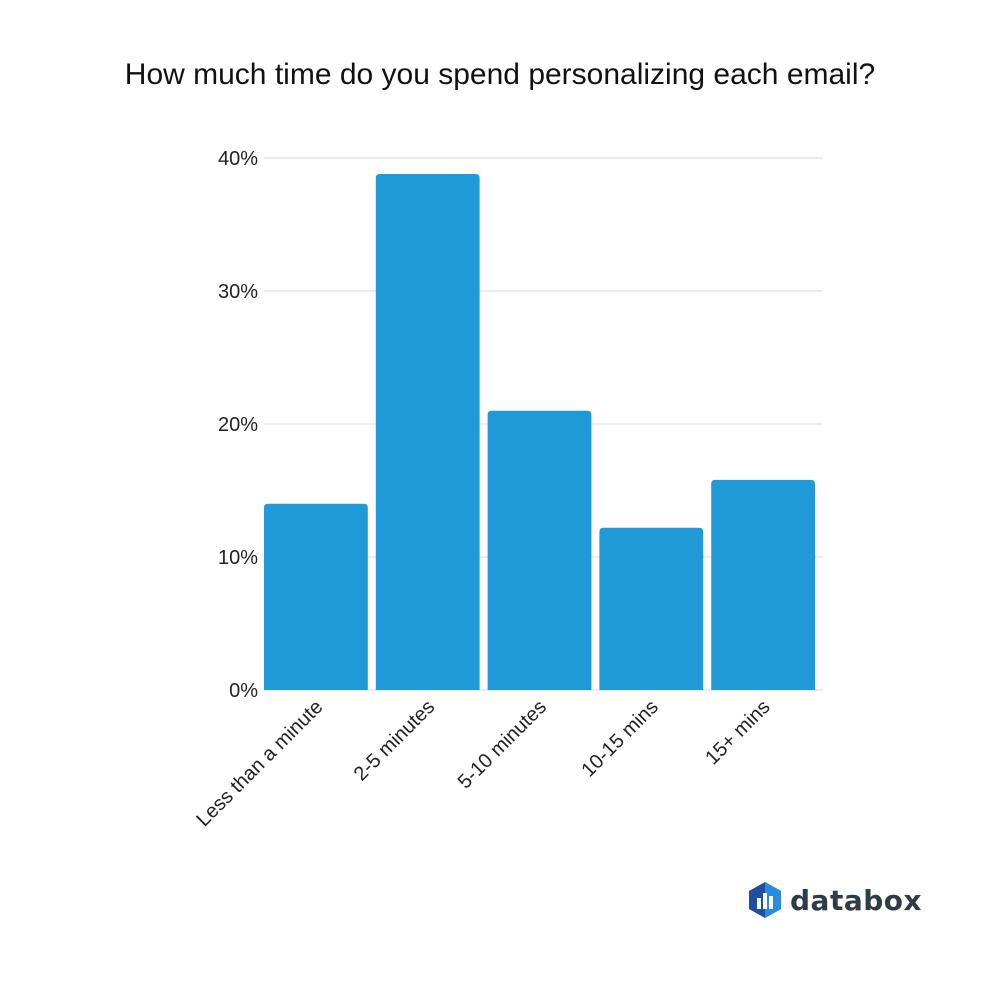 The width and height of the screenshot is (1000, 1000). What do you see at coordinates (238, 292) in the screenshot?
I see `y-tick-label: 30%` at bounding box center [238, 292].